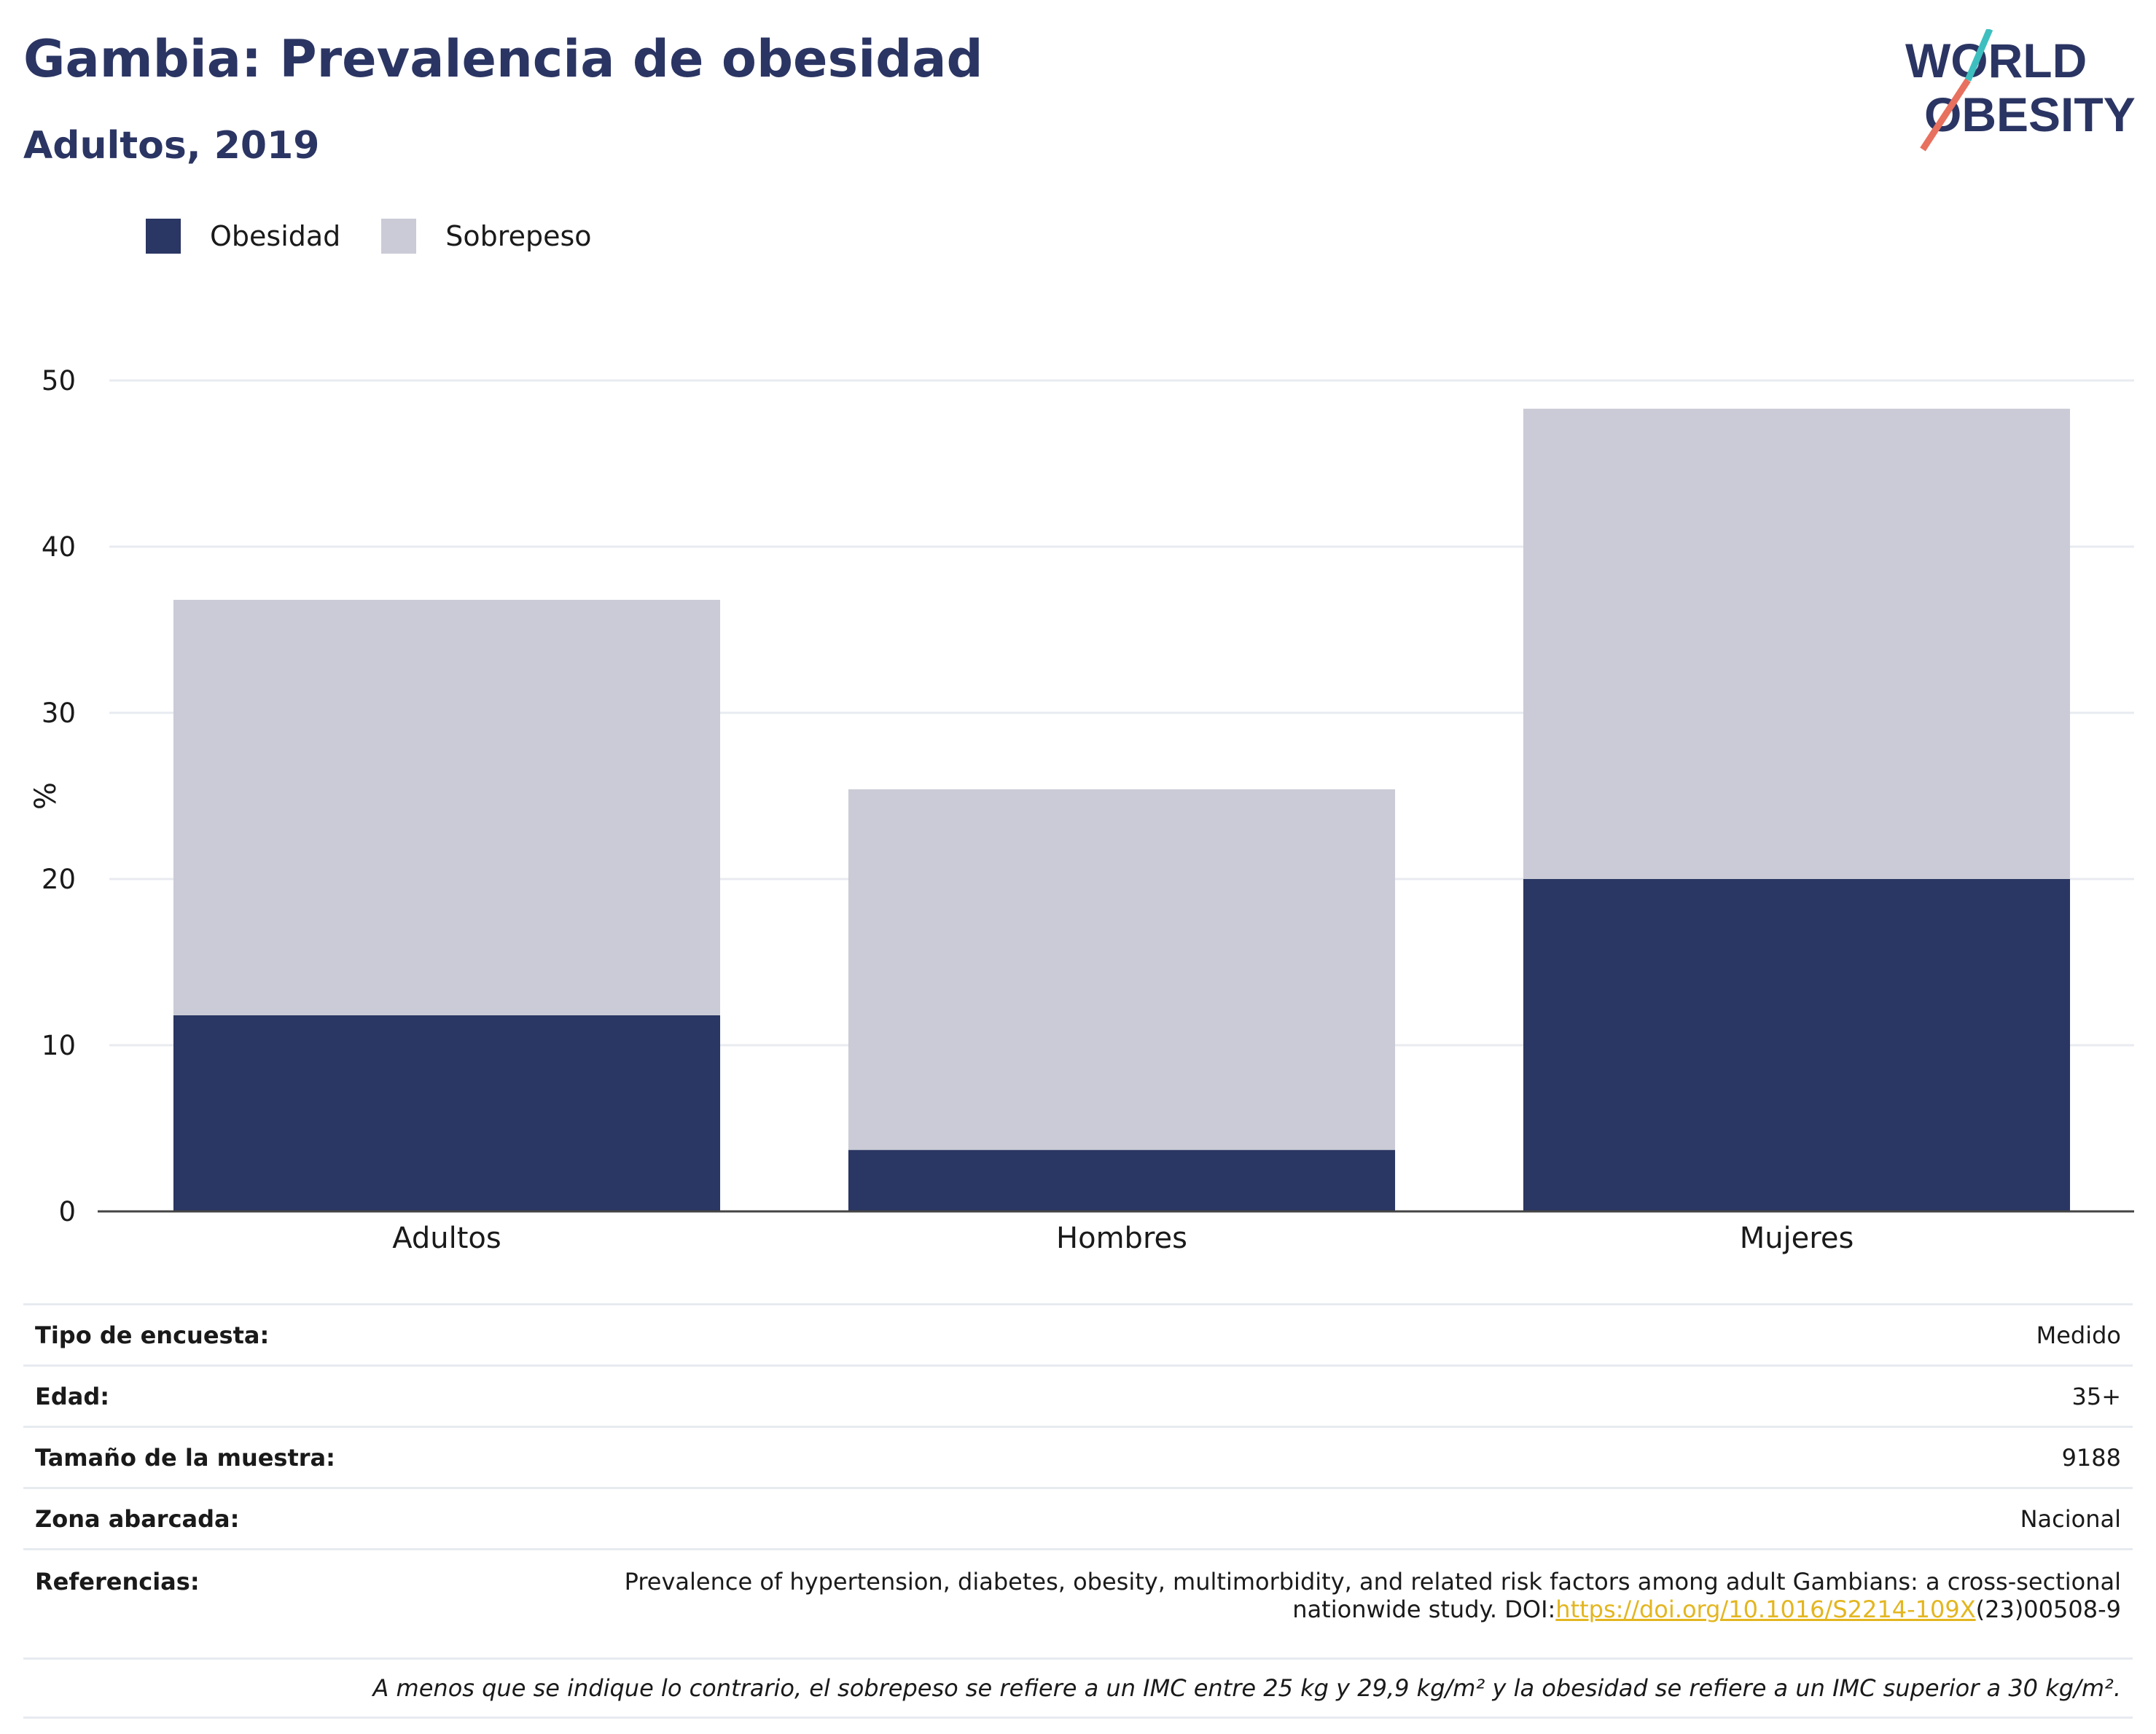 The image size is (2156, 1734). I want to click on references-text-pre: nationwide study. DOI:, so click(1424, 1610).